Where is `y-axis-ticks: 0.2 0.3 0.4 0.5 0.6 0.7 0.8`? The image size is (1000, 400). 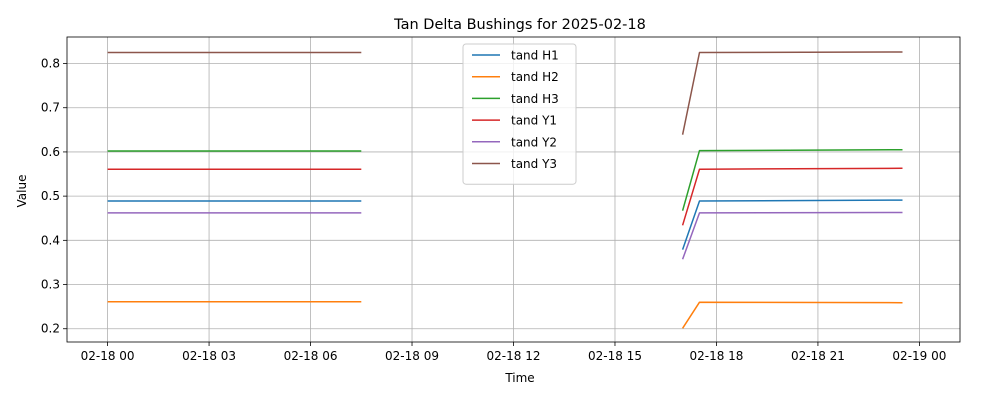
y-axis-ticks: 0.2 0.3 0.4 0.5 0.6 0.7 0.8 is located at coordinates (54, 196).